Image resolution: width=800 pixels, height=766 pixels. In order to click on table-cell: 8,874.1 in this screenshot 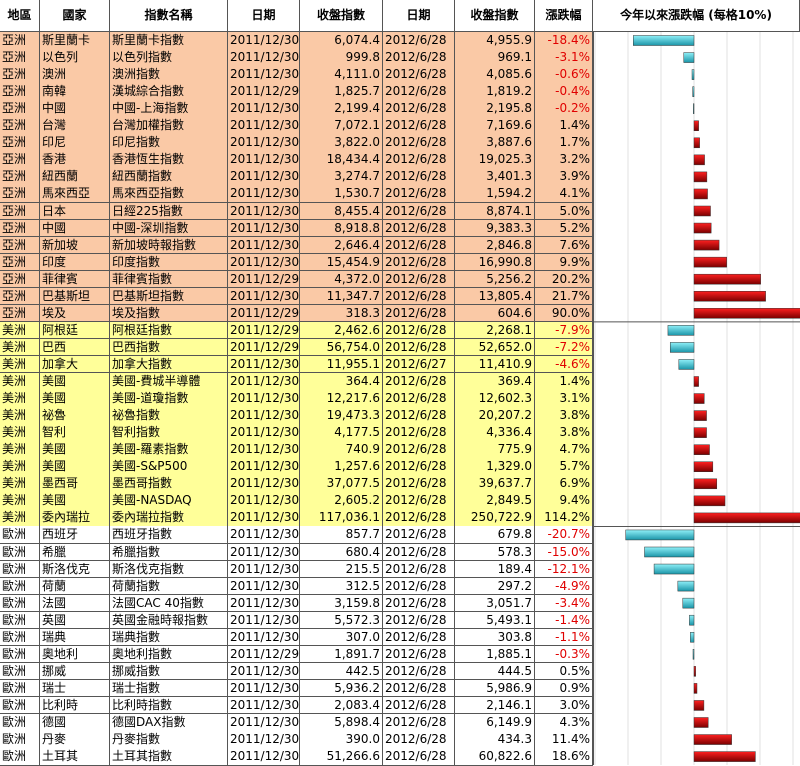, I will do `click(495, 211)`.